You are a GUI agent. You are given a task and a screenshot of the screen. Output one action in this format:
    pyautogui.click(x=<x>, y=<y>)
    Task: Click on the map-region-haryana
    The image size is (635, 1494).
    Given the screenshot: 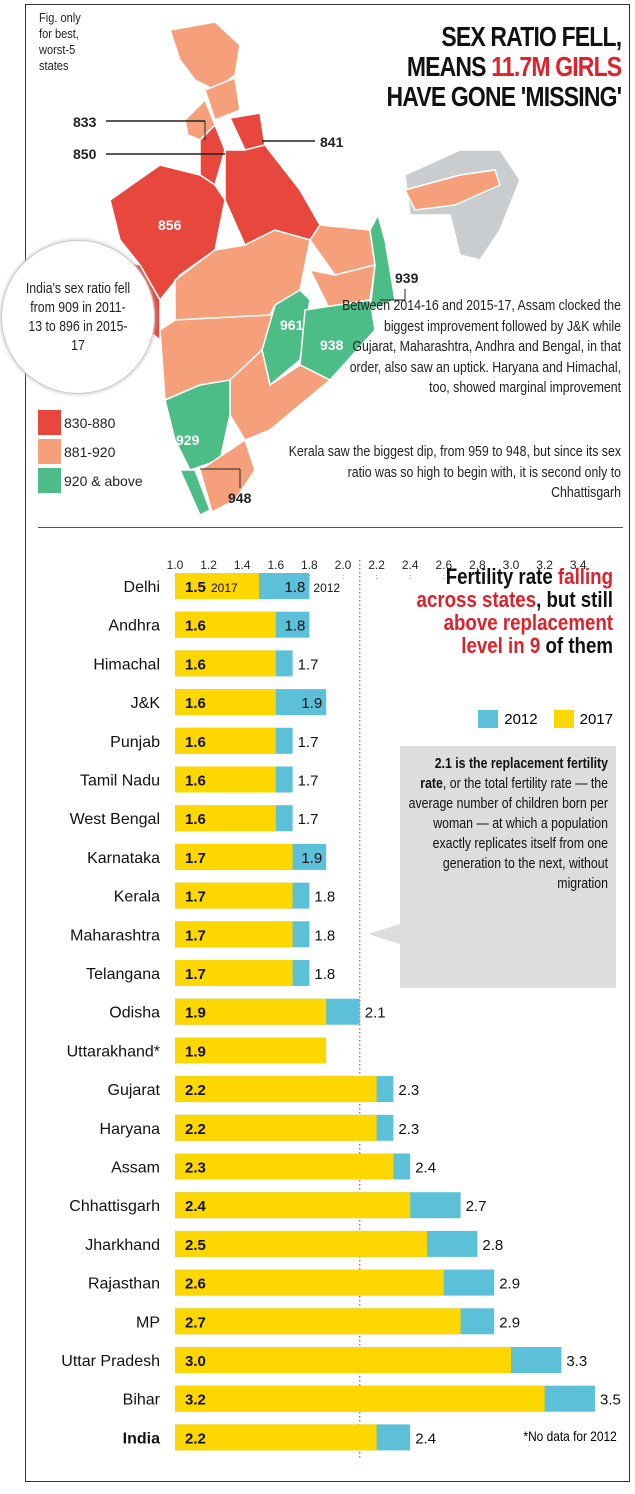 What is the action you would take?
    pyautogui.click(x=212, y=155)
    